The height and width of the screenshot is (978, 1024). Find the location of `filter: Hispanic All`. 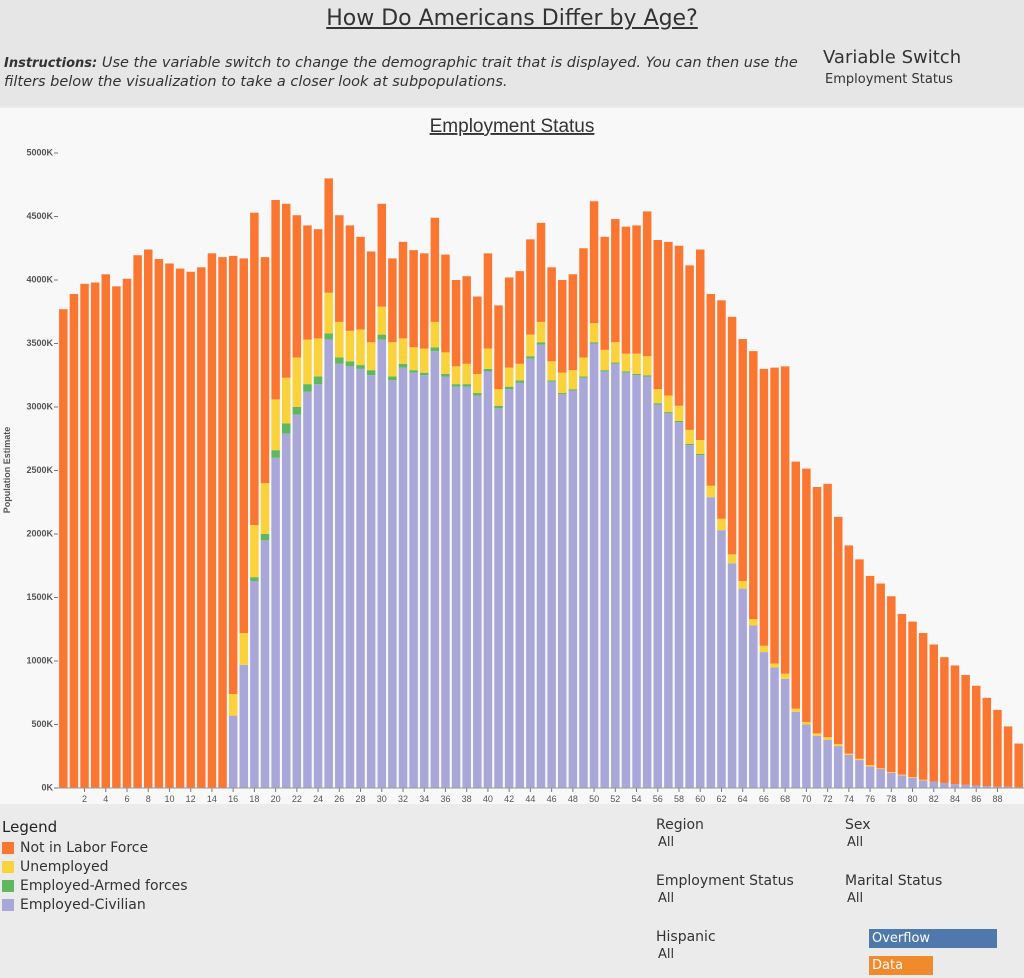

filter: Hispanic All is located at coordinates (686, 945).